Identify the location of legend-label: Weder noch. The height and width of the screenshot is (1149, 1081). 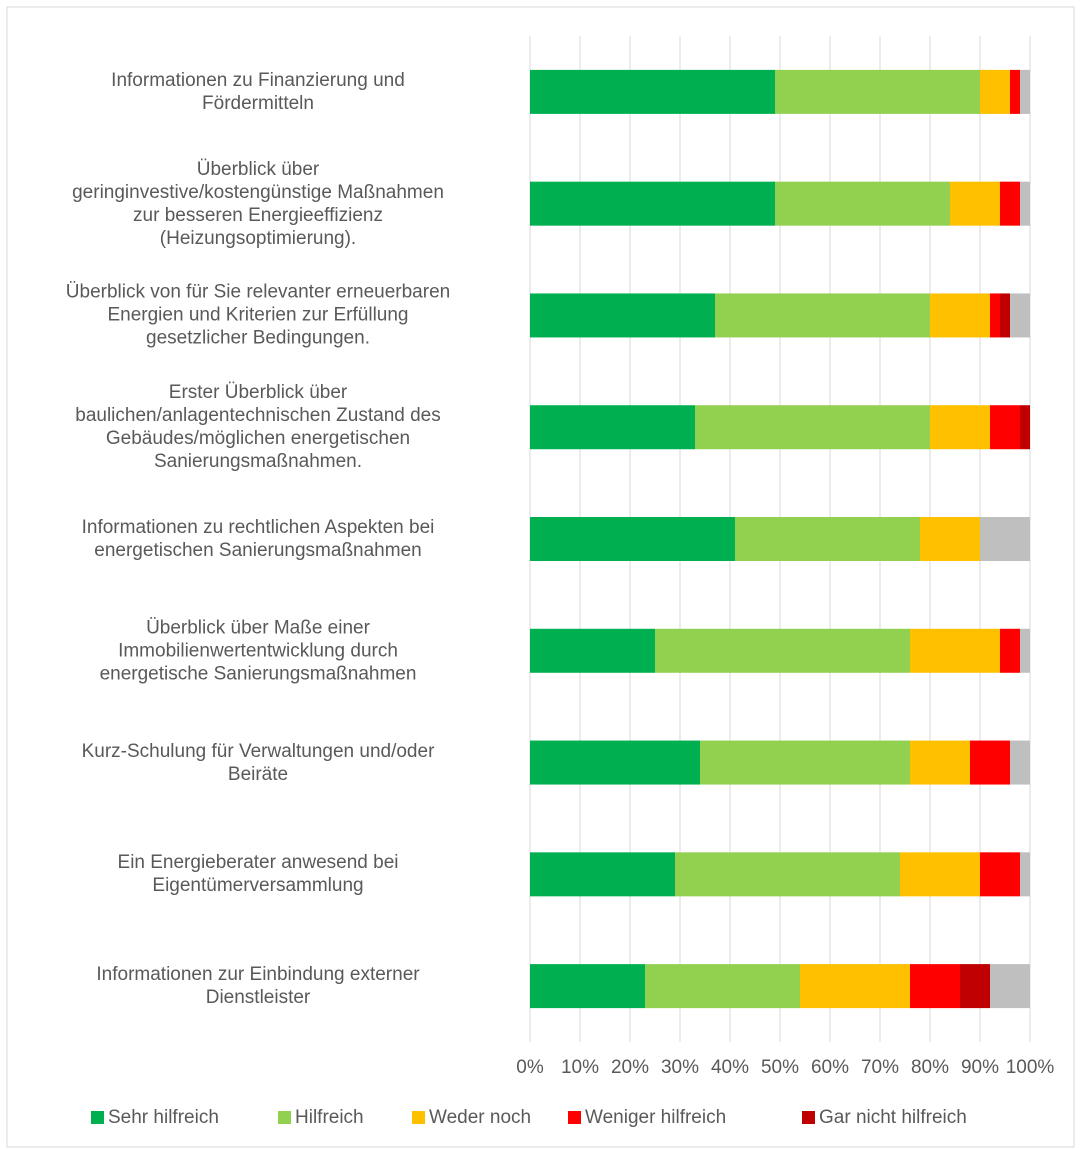
(480, 1117).